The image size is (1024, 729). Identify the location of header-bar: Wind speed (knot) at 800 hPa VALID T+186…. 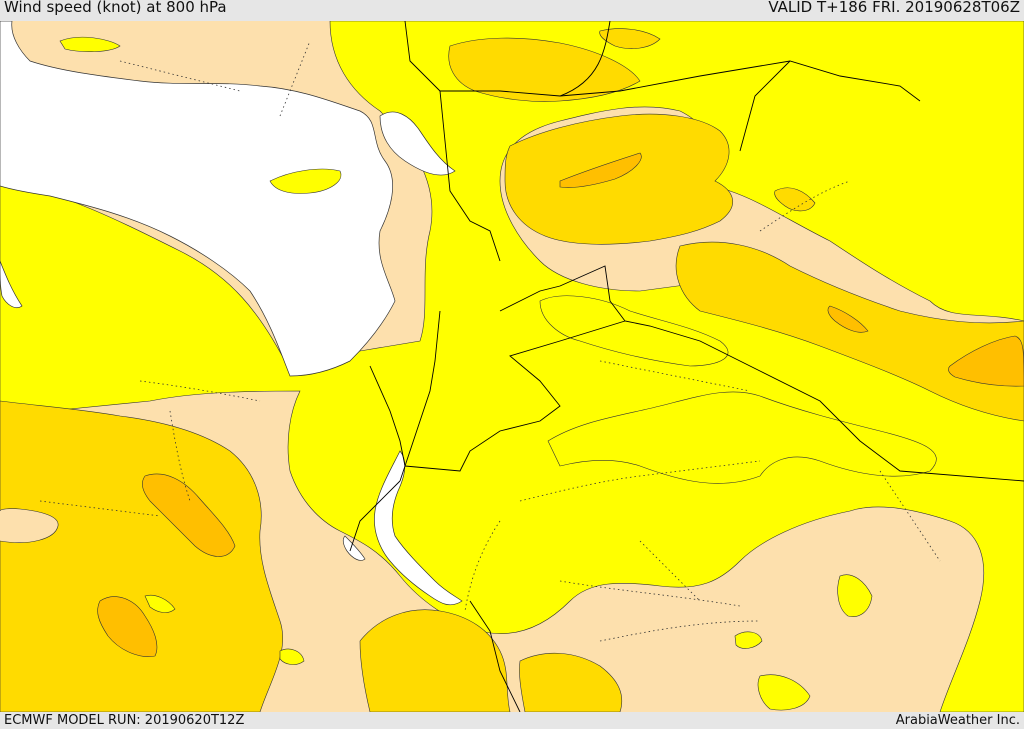
(512, 10).